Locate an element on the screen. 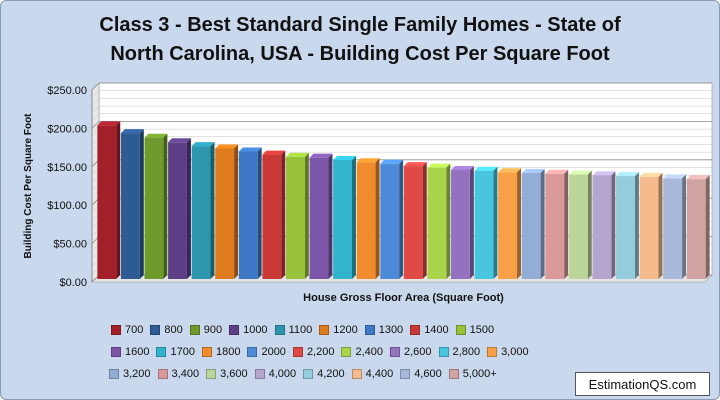 This screenshot has width=720, height=400. bar-top-2,800 is located at coordinates (486, 168).